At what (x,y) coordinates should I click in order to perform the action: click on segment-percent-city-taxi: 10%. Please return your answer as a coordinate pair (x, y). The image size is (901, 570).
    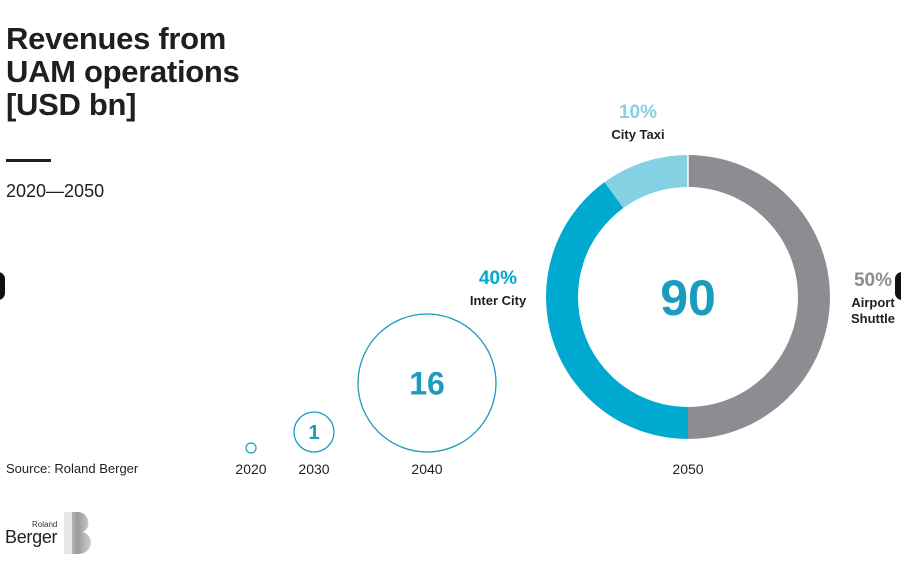
    Looking at the image, I should click on (638, 112).